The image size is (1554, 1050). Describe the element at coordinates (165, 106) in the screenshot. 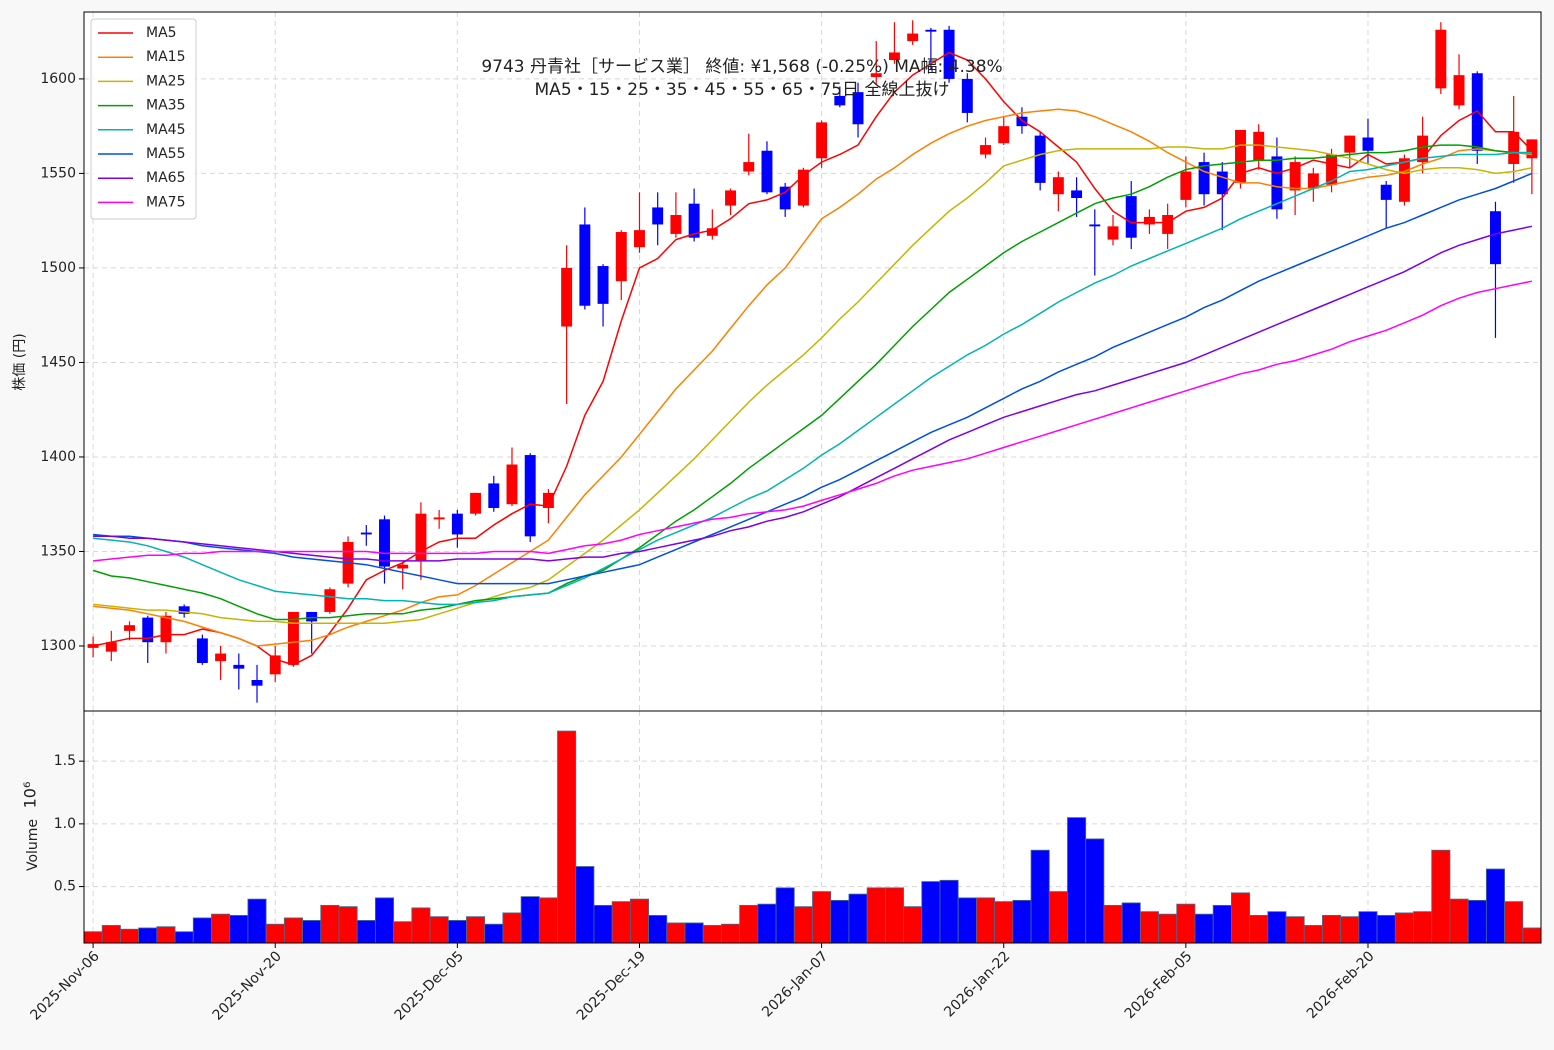

I see `legend-label: MA35` at that location.